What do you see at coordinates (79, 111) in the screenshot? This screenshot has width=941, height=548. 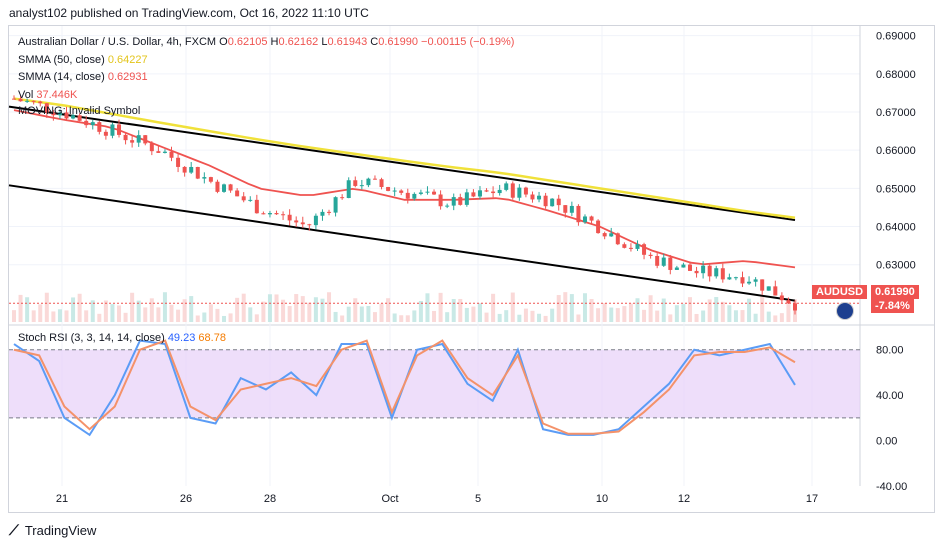 I see `moving-label: MOVING: Invalid Symbol` at bounding box center [79, 111].